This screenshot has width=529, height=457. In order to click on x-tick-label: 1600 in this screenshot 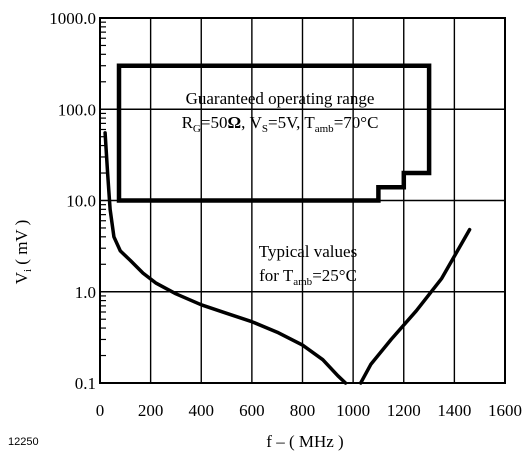, I will do `click(505, 410)`.